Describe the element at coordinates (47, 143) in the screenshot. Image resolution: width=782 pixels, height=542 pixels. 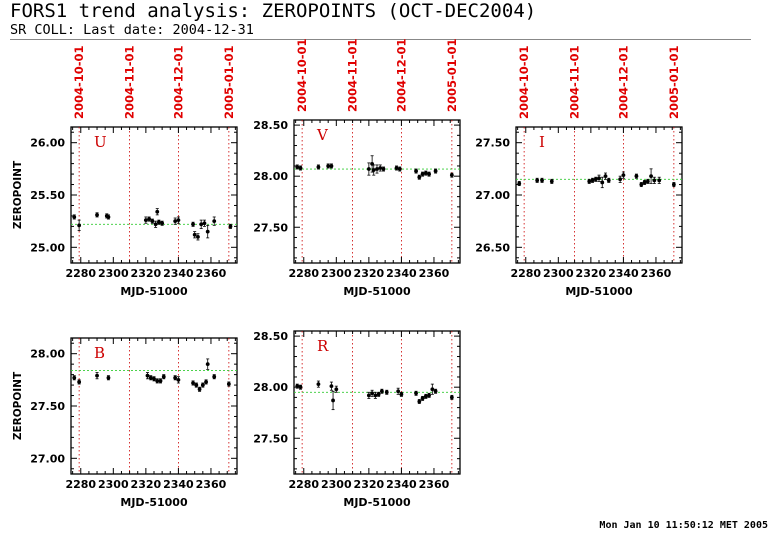
I see `y-tick-label: 26.00` at that location.